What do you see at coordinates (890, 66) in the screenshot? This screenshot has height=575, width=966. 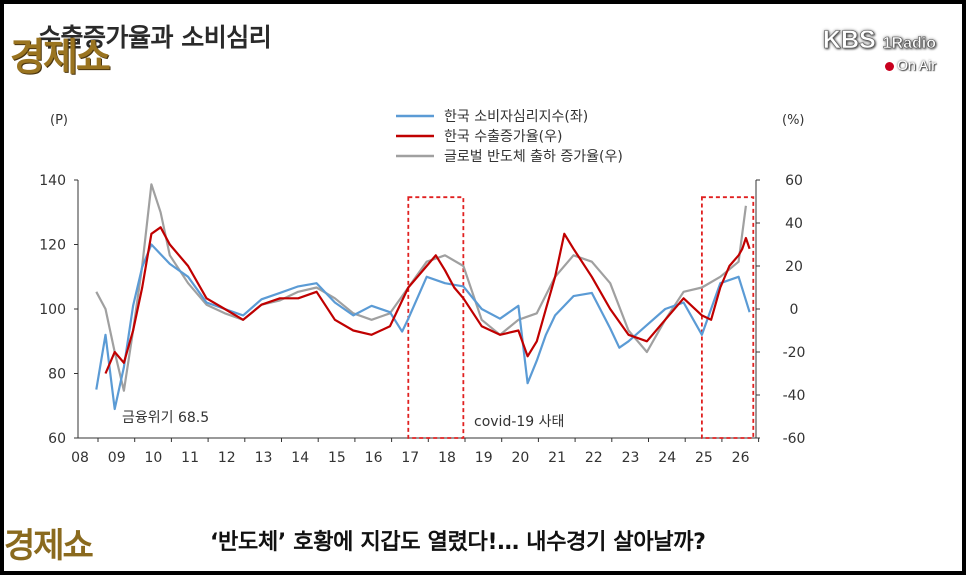 I see `record-dot-icon` at bounding box center [890, 66].